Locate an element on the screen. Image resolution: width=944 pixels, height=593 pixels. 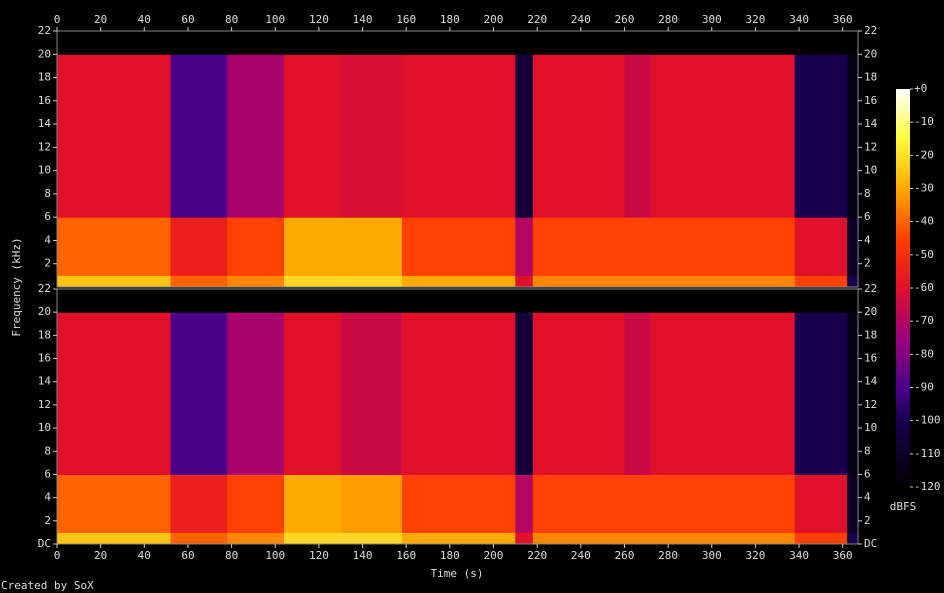
y-tick-label: 2 is located at coordinates (47, 263).